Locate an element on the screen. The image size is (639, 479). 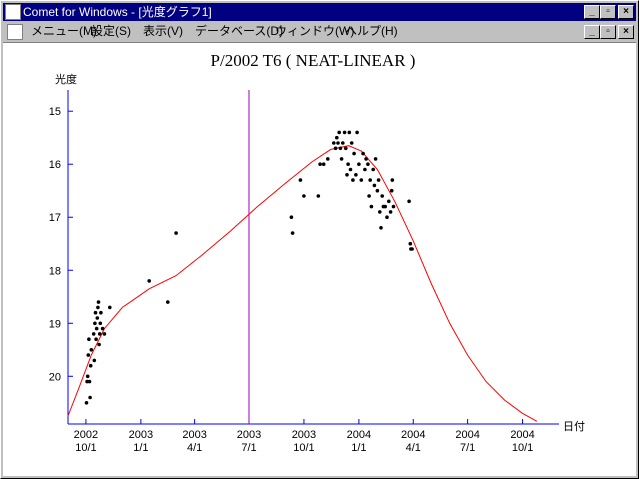
y-tick-label: 16 is located at coordinates (55, 165).